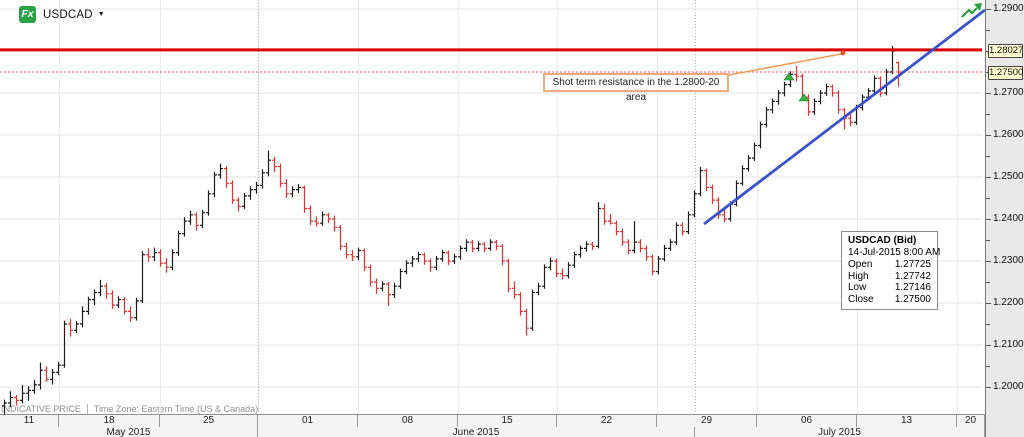  I want to click on day-tick-label: 22, so click(607, 421).